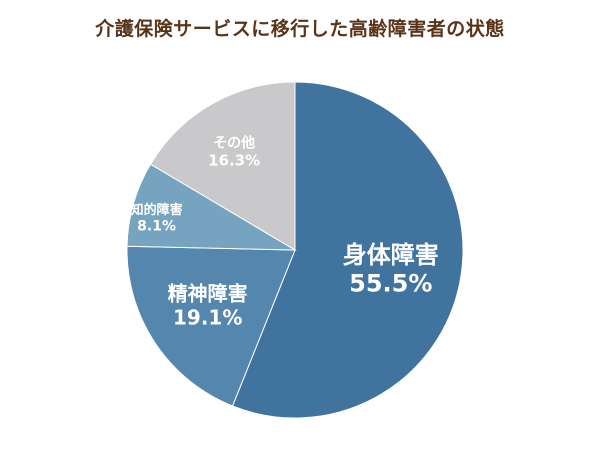  I want to click on chart-title: 介護保険サービスに移行した高齢障害者の状態, so click(300, 29).